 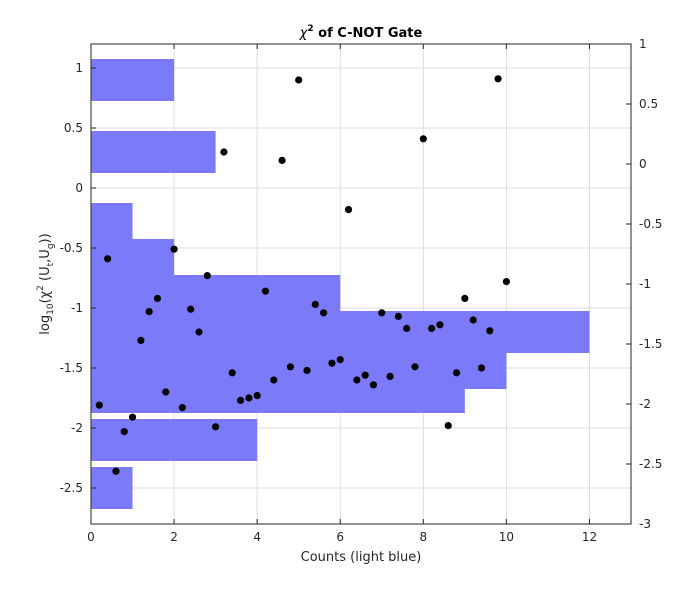 What do you see at coordinates (91, 537) in the screenshot?
I see `x-tick-label: 0` at bounding box center [91, 537].